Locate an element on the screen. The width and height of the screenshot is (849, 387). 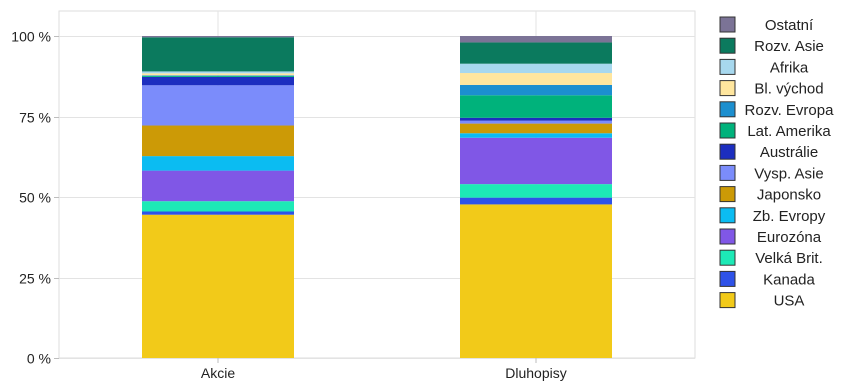
y-tick-label: 100 % is located at coordinates (31, 37).